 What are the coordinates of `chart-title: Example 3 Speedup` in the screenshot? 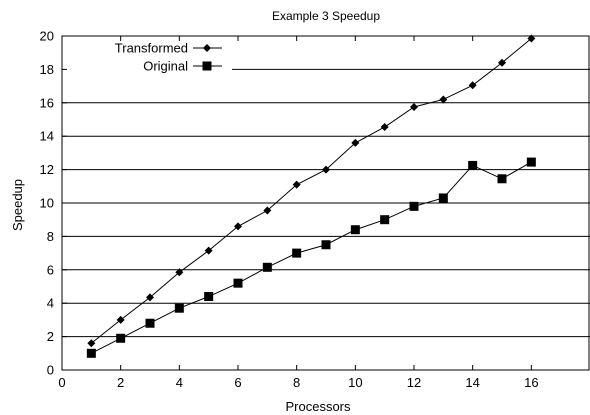 It's located at (326, 16).